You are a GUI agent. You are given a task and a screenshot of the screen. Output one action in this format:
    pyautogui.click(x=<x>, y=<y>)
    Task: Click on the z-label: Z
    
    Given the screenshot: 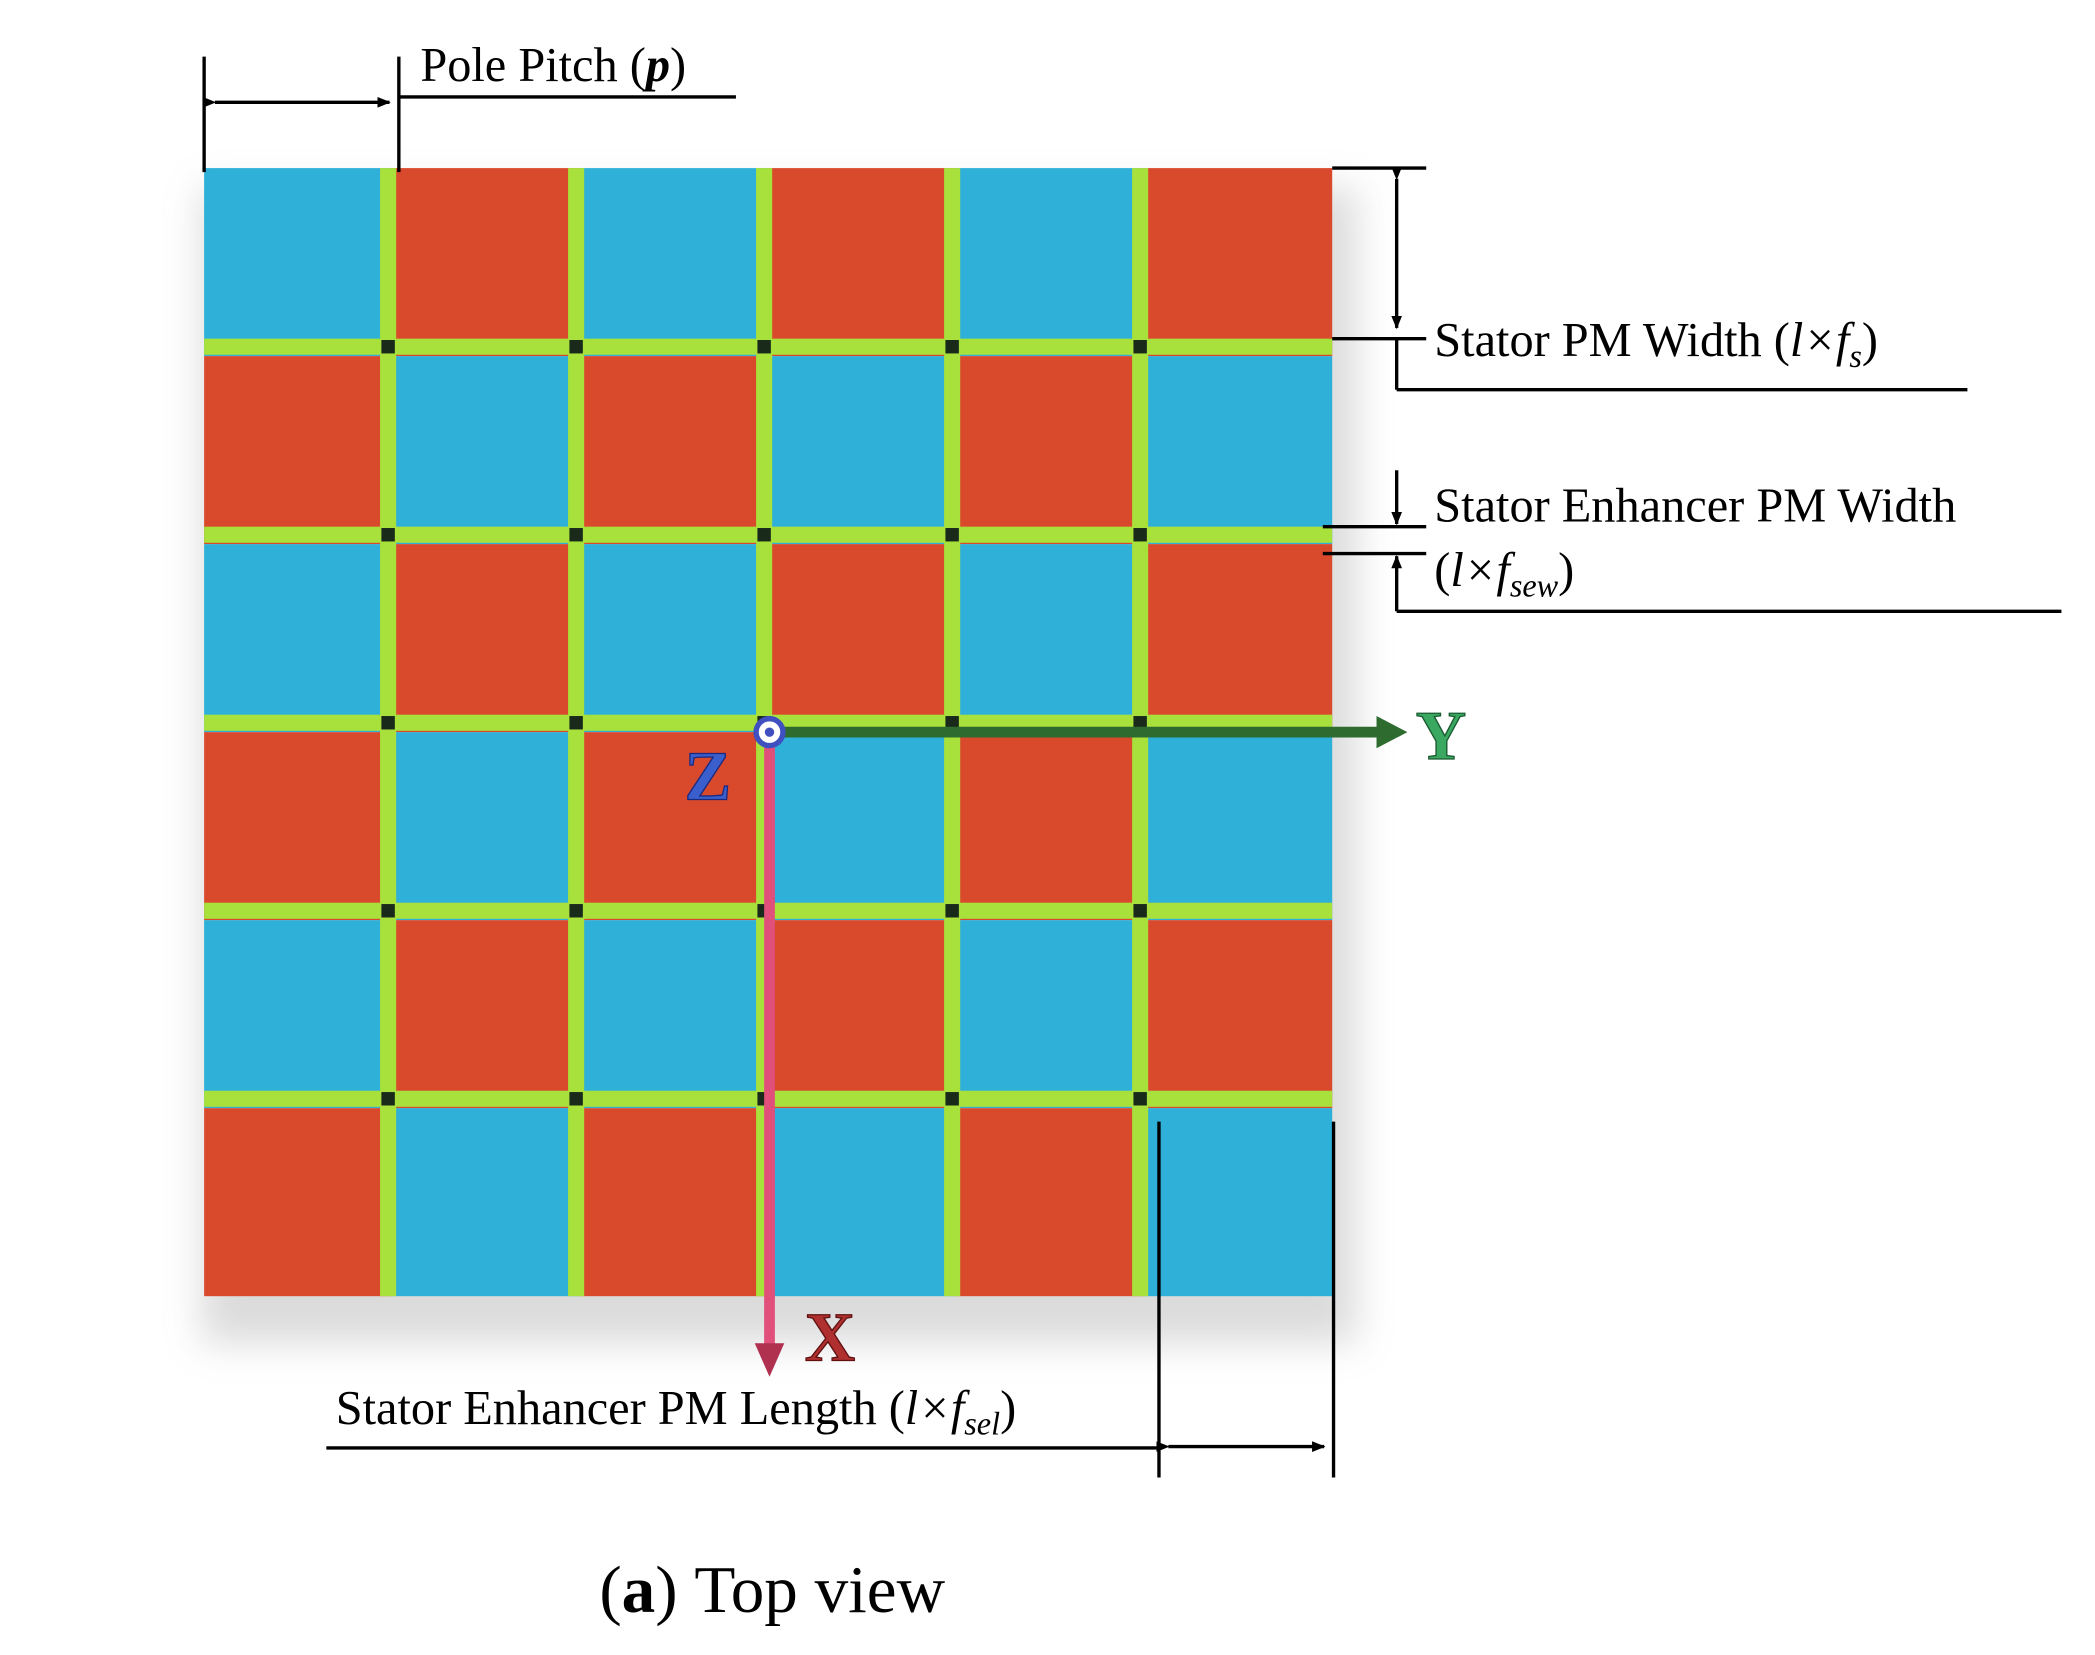 What is the action you would take?
    pyautogui.click(x=707, y=776)
    